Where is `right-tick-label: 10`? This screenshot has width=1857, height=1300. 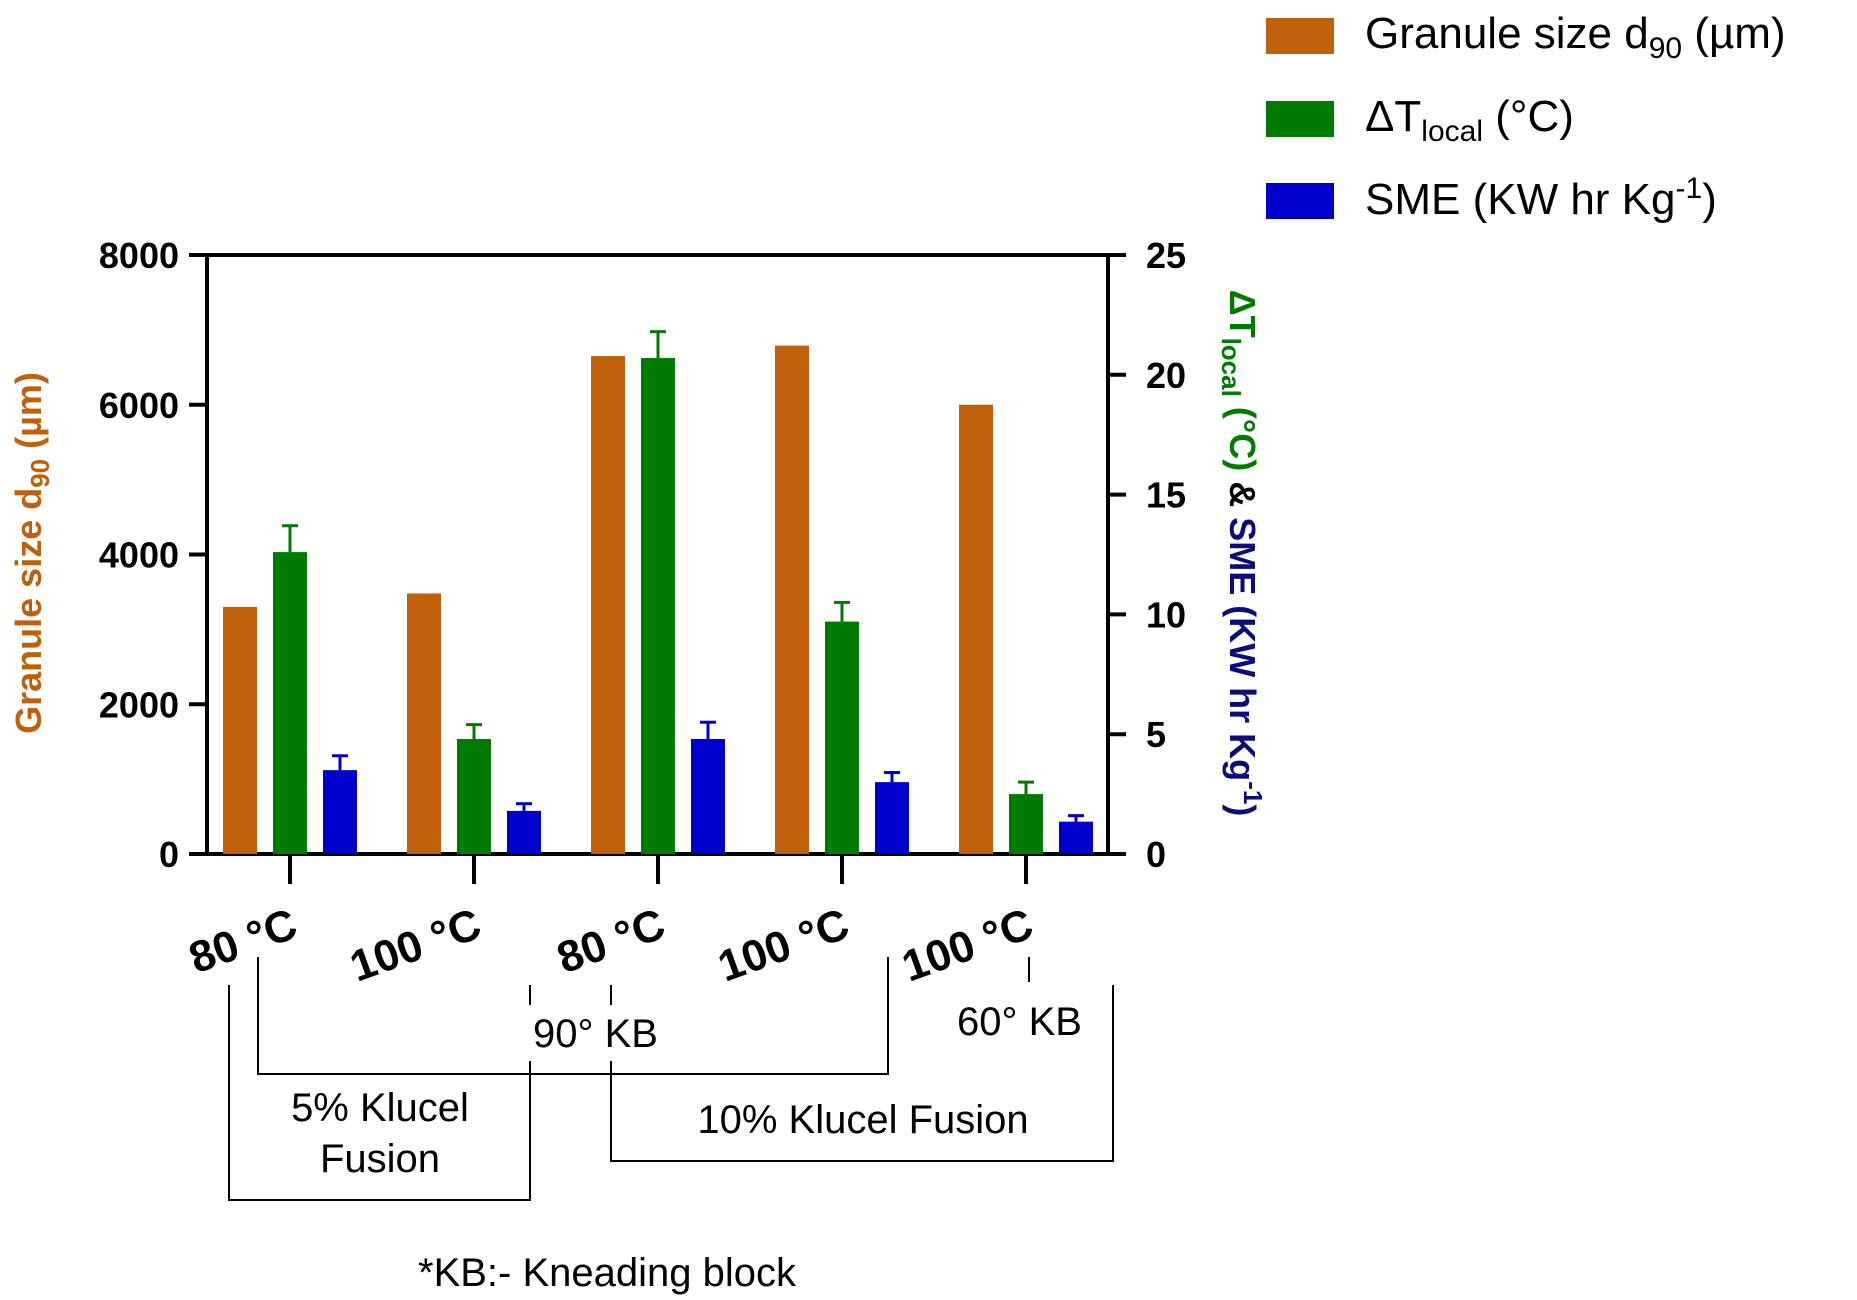
right-tick-label: 10 is located at coordinates (1166, 614).